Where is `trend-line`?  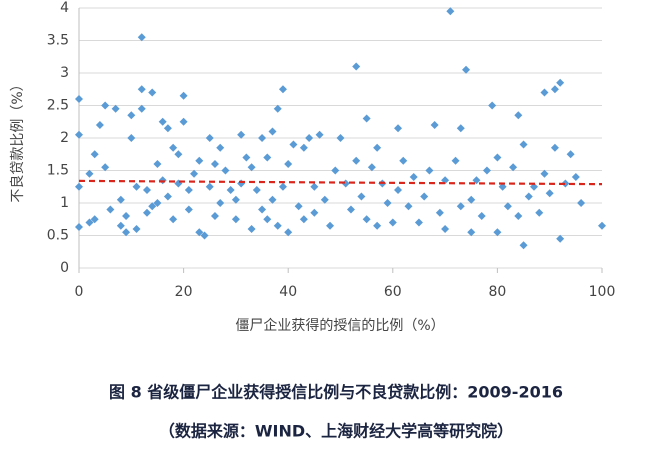
trend-line is located at coordinates (340, 182).